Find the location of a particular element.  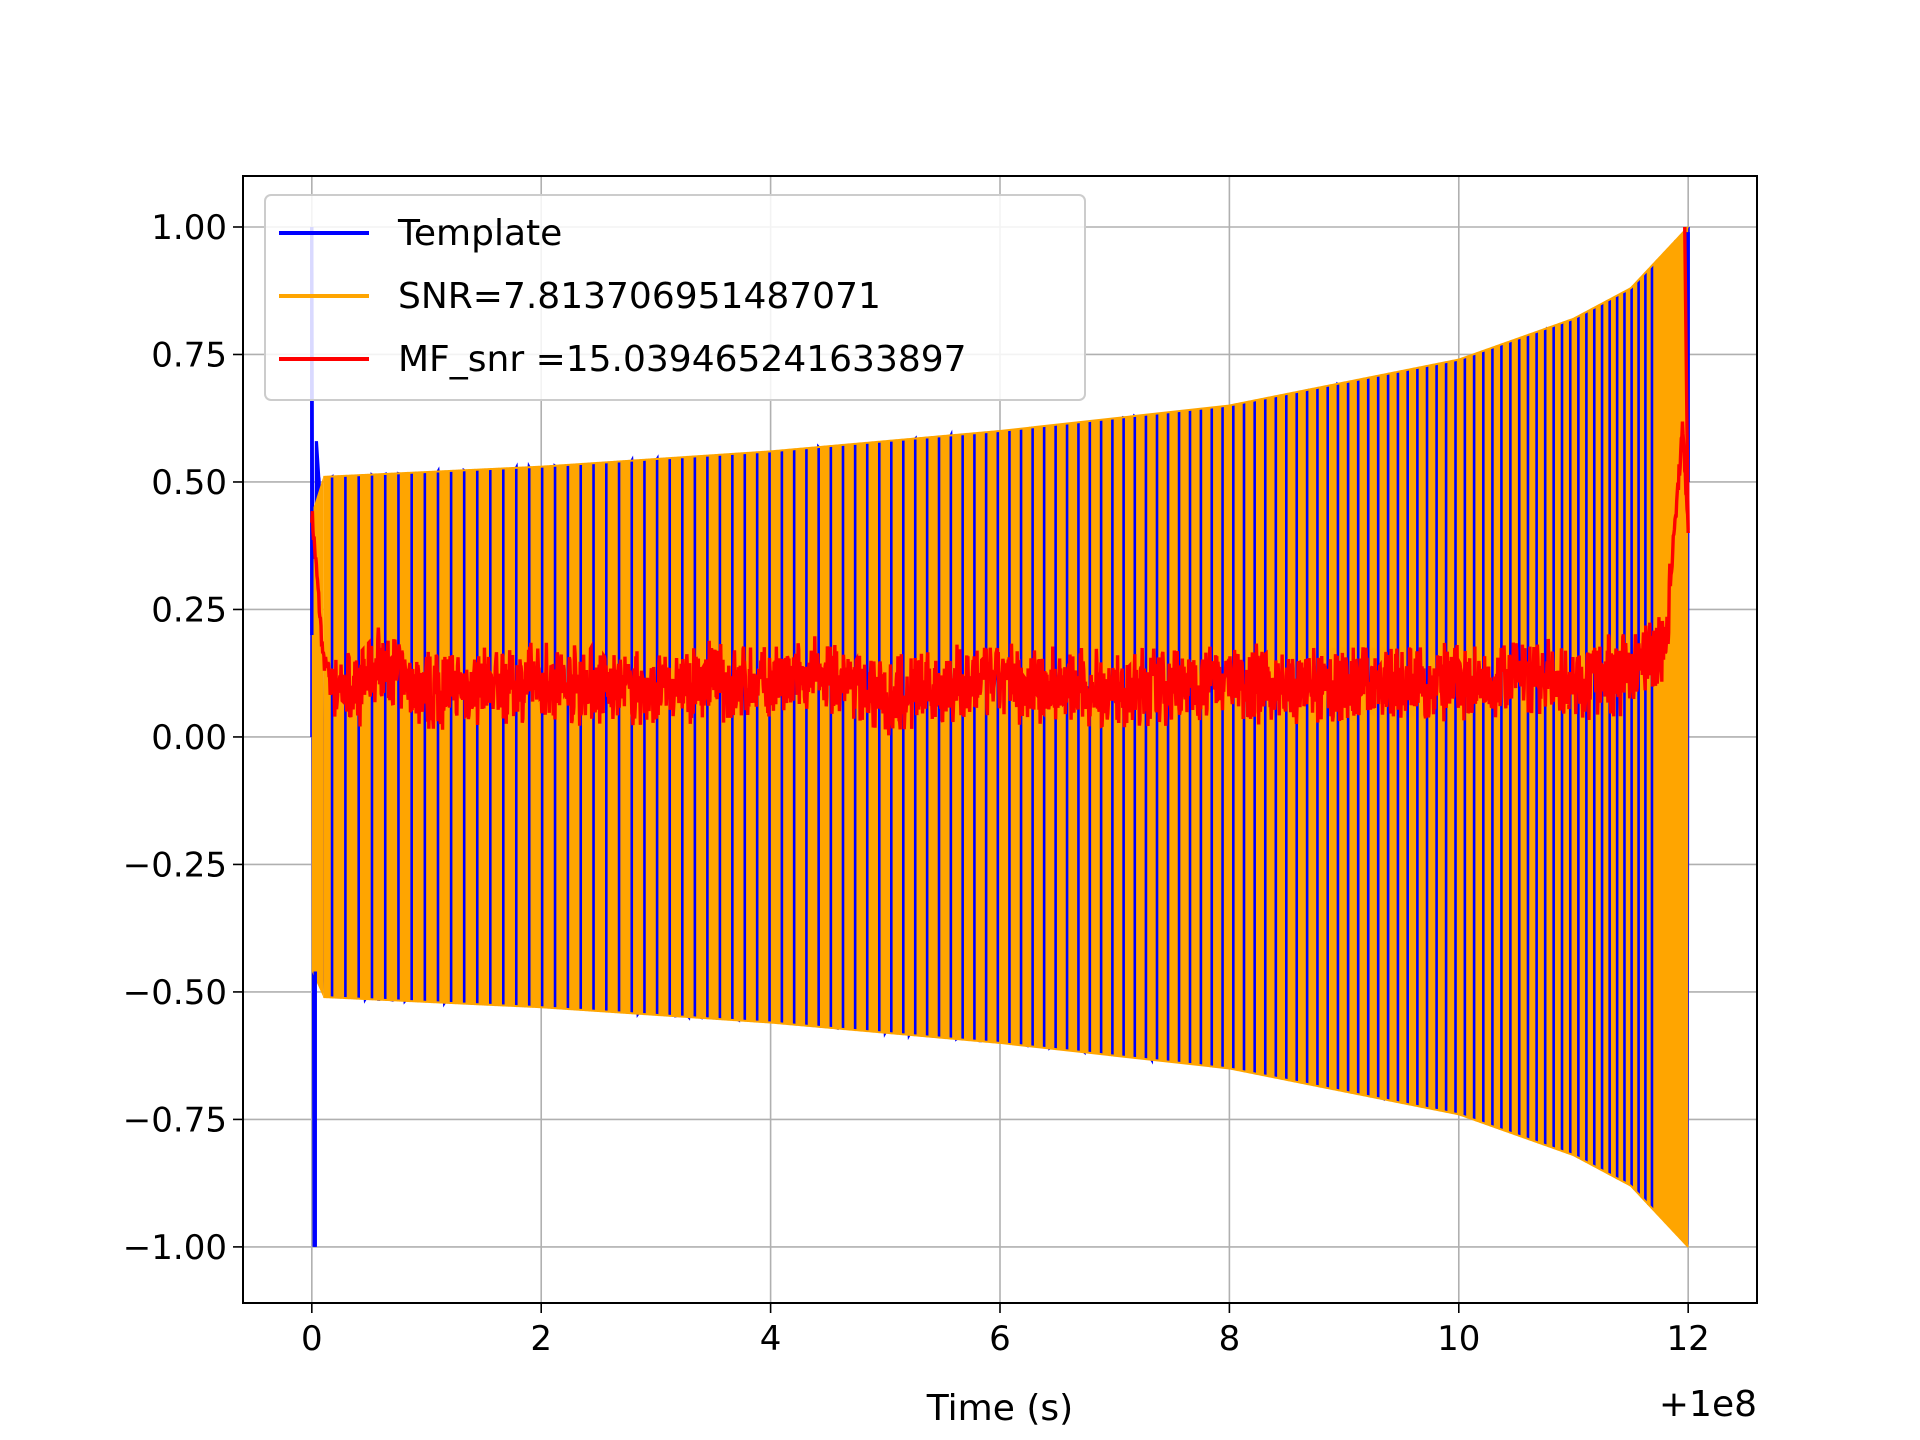

x-tick-label: 0 is located at coordinates (312, 1339).